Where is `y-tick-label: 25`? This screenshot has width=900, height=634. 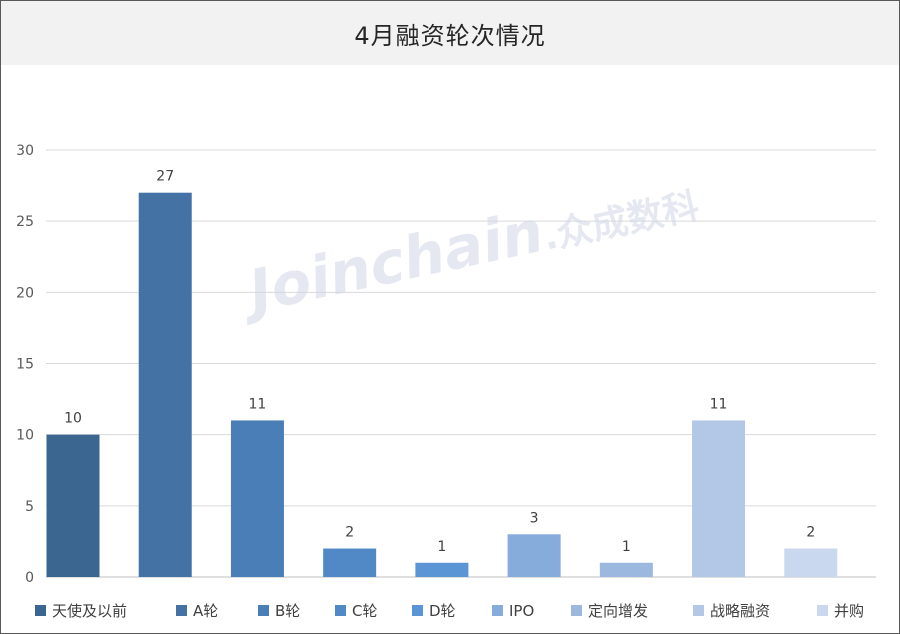 y-tick-label: 25 is located at coordinates (25, 222).